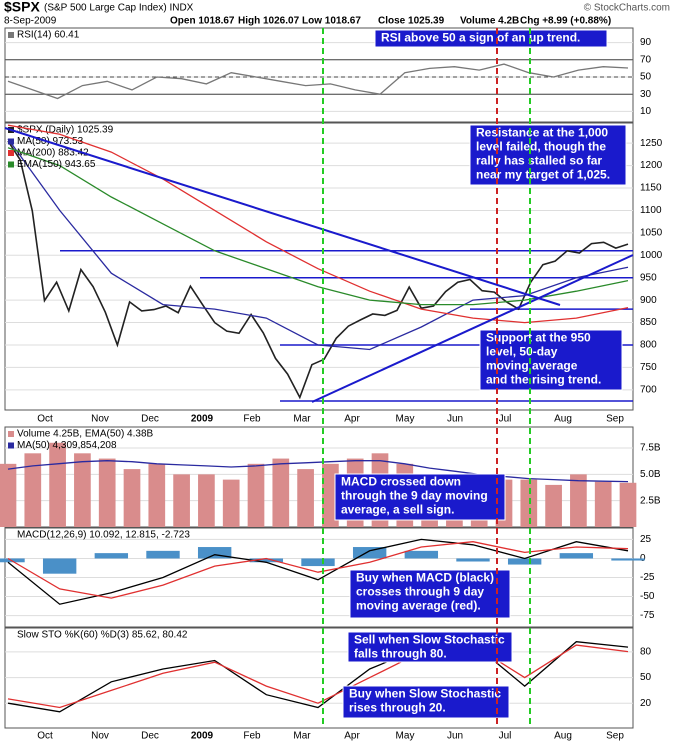  Describe the element at coordinates (67, 445) in the screenshot. I see `legend-label: MA(50) 4,309,854,208` at that location.